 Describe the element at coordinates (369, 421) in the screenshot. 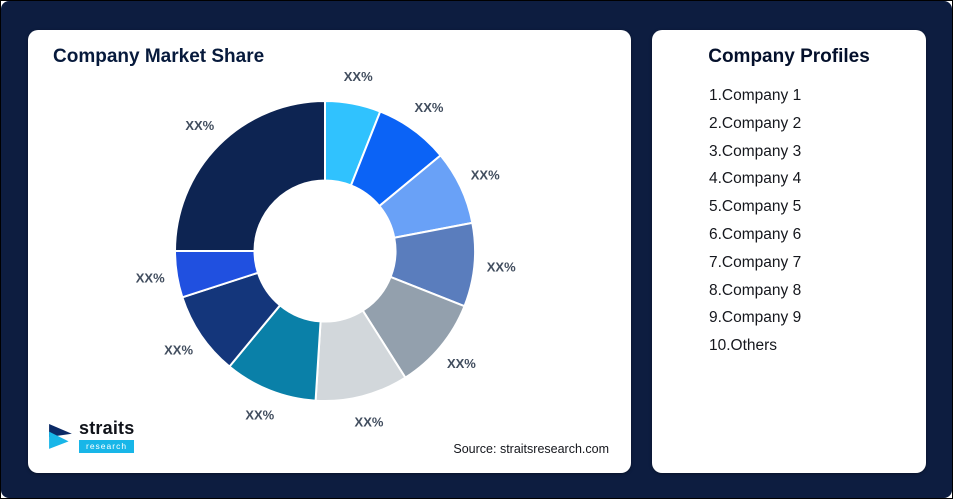

I see `slice-label-6: XX%` at that location.